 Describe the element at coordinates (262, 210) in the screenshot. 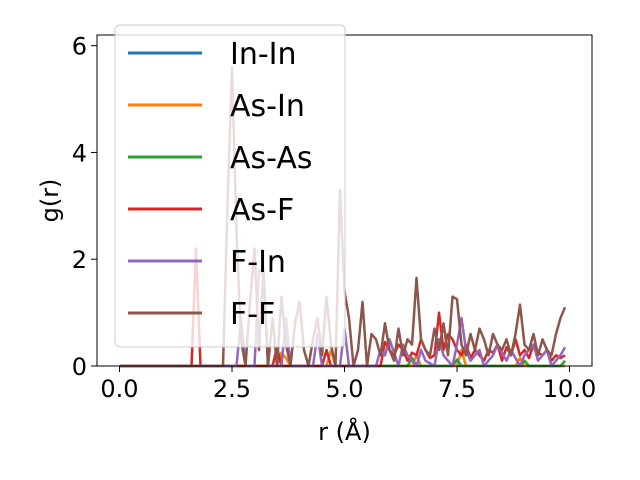

I see `legend-label: As-F` at that location.